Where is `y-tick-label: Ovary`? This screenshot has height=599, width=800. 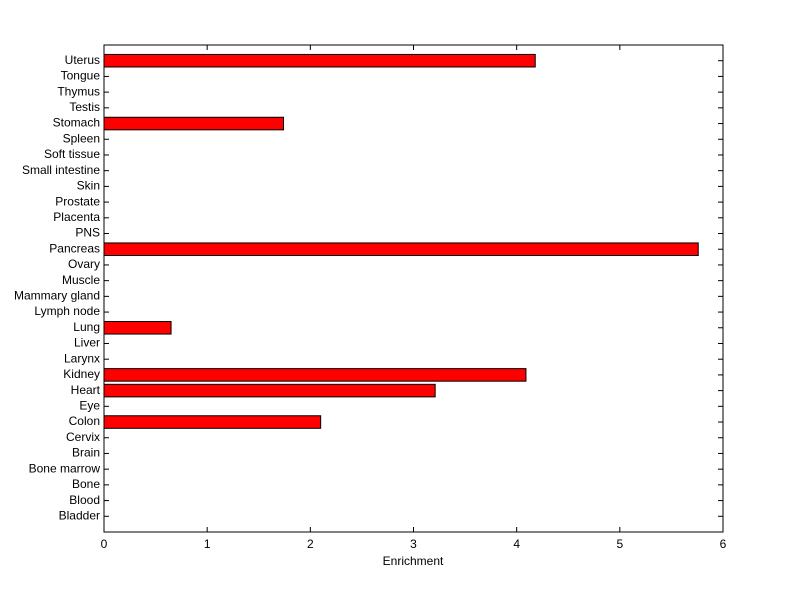 y-tick-label: Ovary is located at coordinates (84, 264).